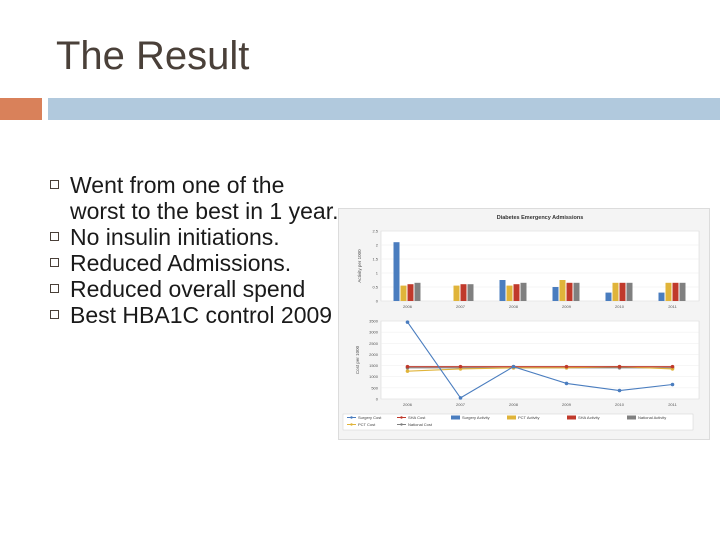 The height and width of the screenshot is (540, 720). I want to click on line-x-tick-label: 2011, so click(672, 404).